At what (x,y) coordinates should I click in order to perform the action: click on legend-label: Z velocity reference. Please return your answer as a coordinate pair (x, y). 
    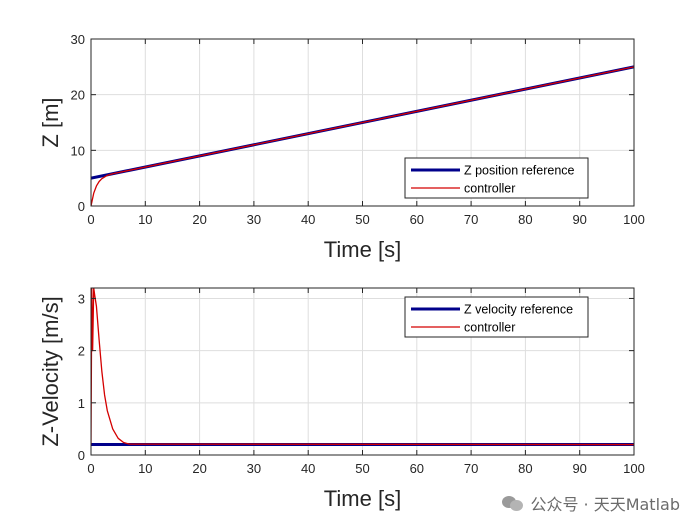
    Looking at the image, I should click on (518, 310).